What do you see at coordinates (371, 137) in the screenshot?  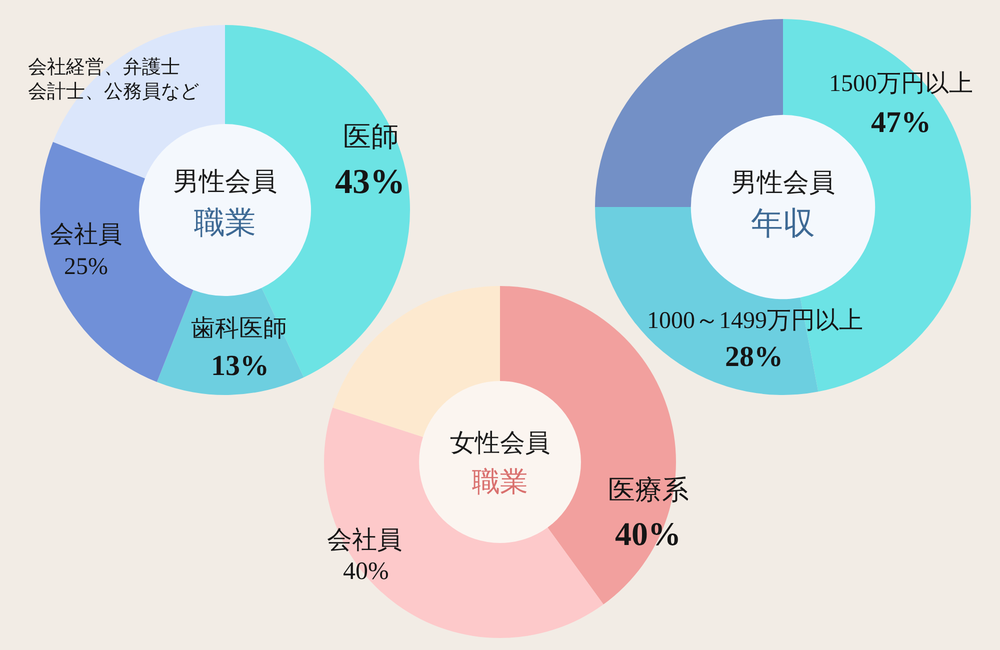 I see `slice-label: 医師` at bounding box center [371, 137].